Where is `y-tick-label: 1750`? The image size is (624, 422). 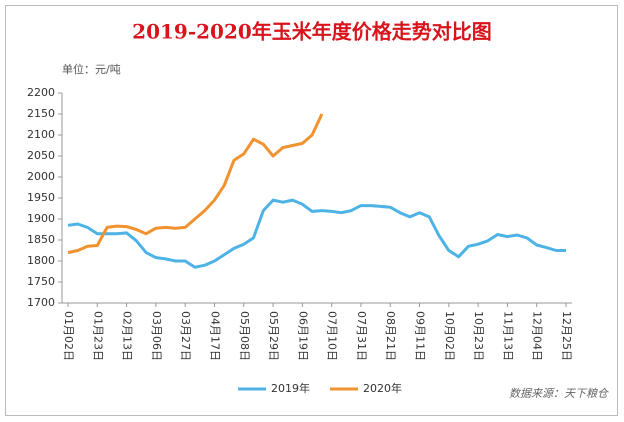
y-tick-label: 1750 is located at coordinates (41, 281).